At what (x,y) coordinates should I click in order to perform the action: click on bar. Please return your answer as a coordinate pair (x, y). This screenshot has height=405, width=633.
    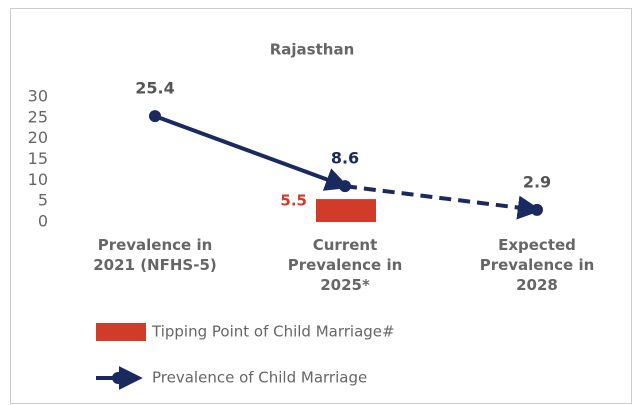
    Looking at the image, I should click on (346, 210).